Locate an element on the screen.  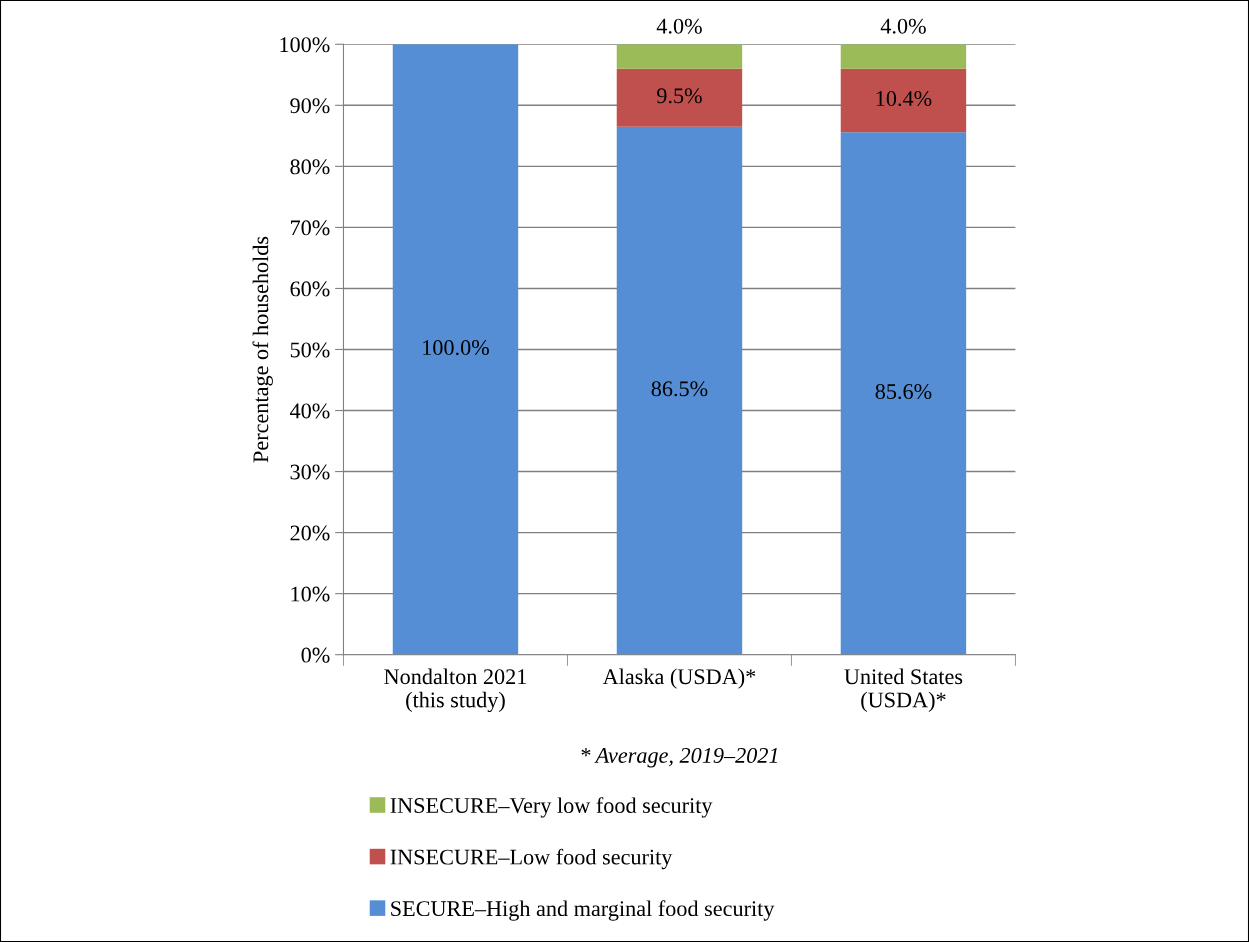
y-tick-label: 10% is located at coordinates (310, 594).